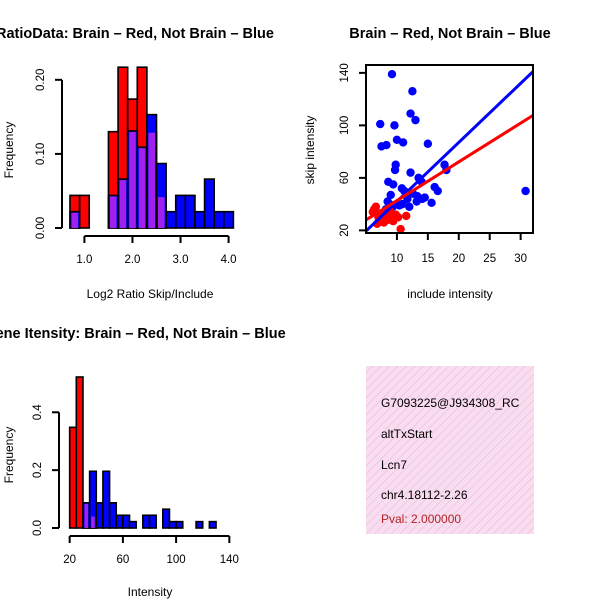  Describe the element at coordinates (345, 230) in the screenshot. I see `scatter-y-tick-label: 20` at that location.